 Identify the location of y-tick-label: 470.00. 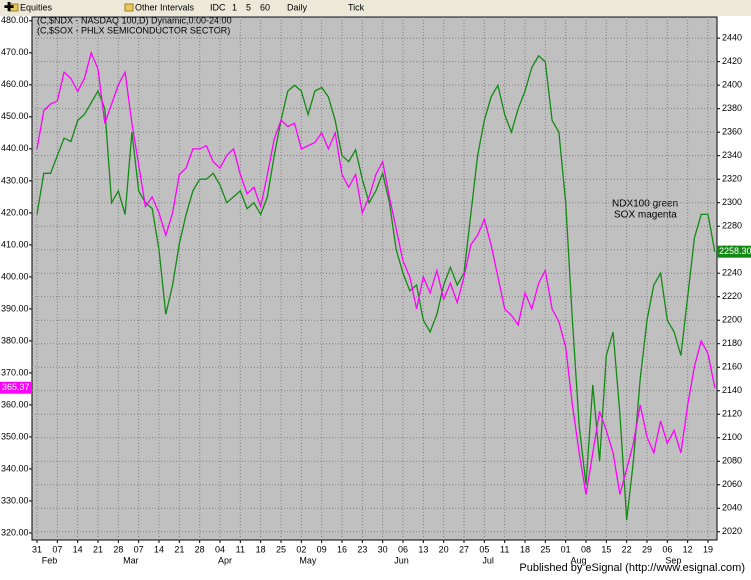
(15, 52).